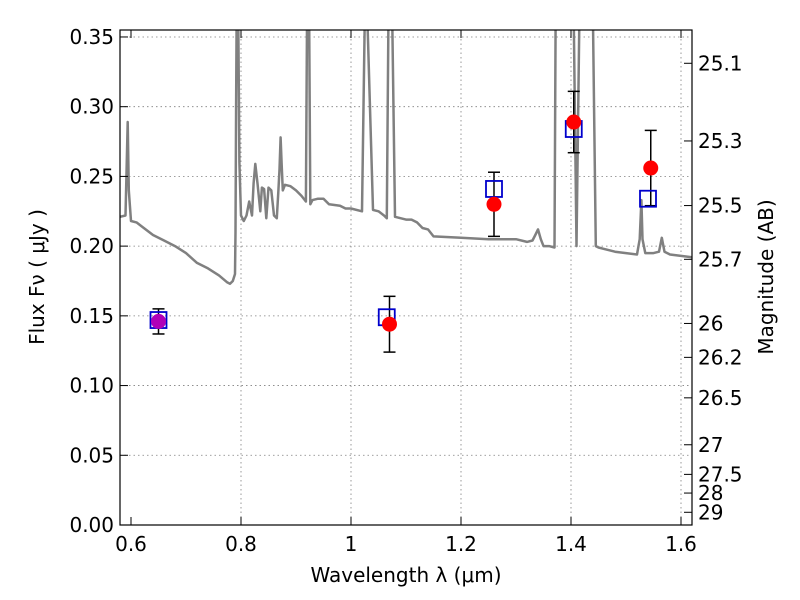 The width and height of the screenshot is (800, 600). I want to click on x-axis-label: Wavelength λ (μm), so click(405, 575).